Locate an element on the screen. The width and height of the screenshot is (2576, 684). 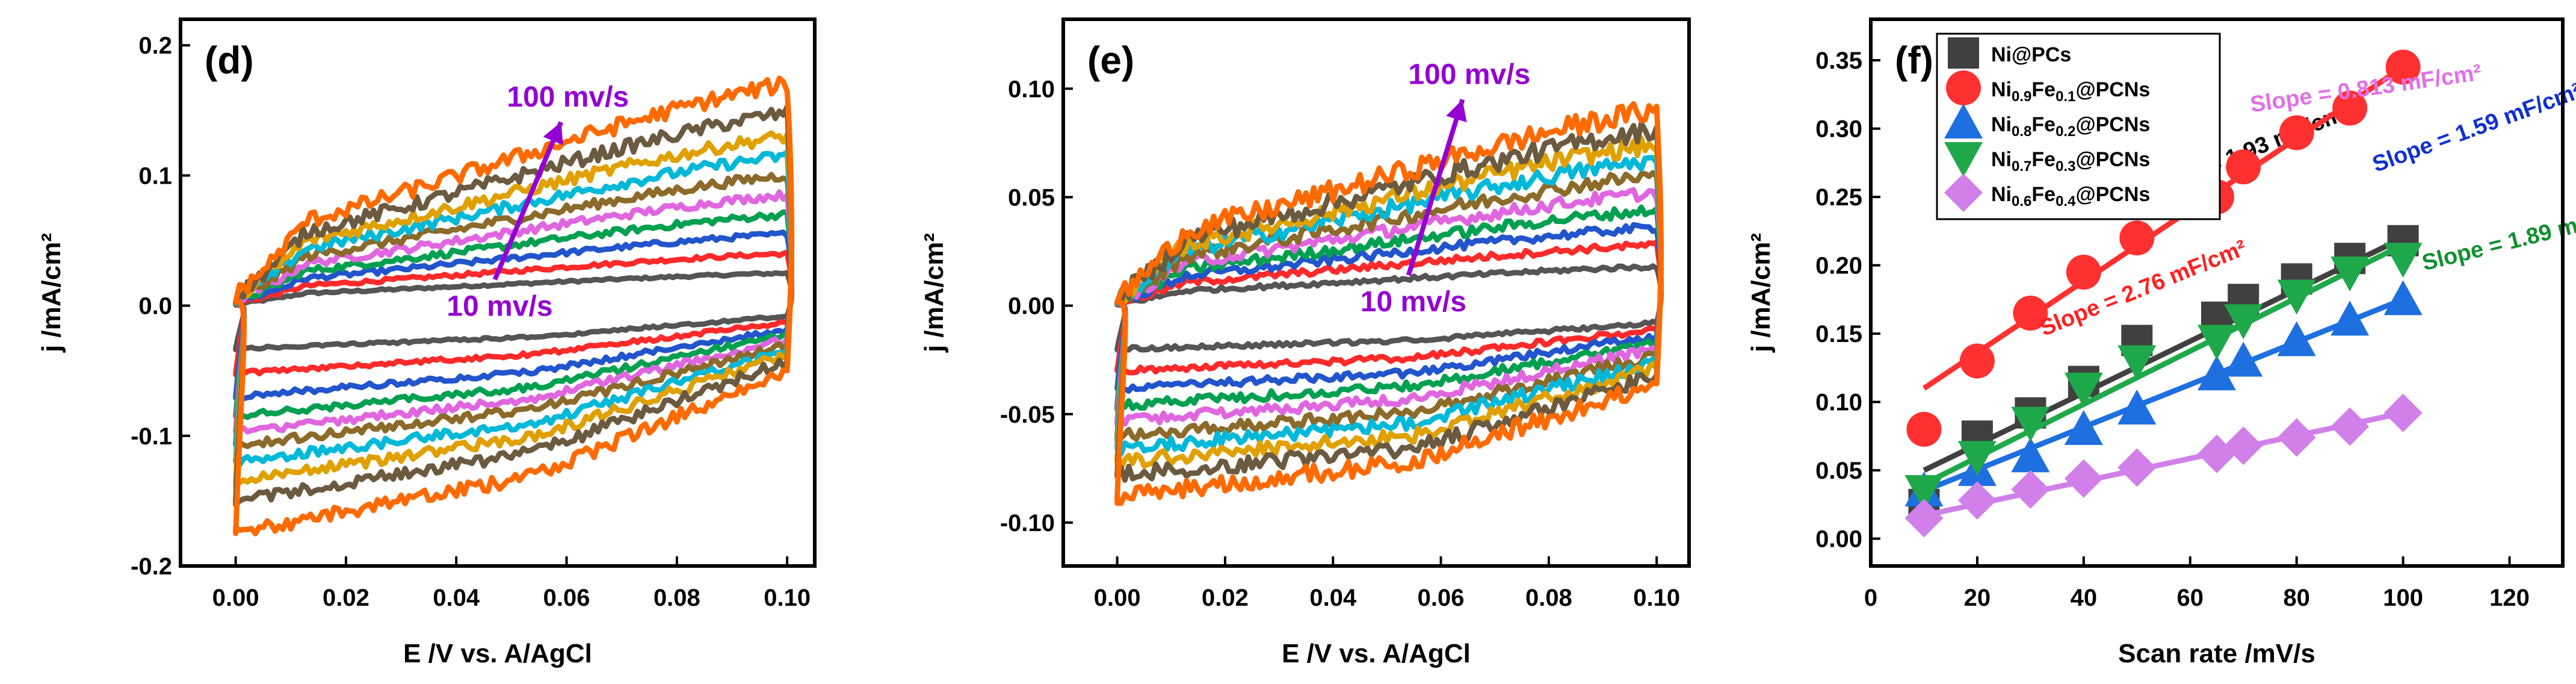
x-axis-label: E /V vs. A/AgCl is located at coordinates (497, 653).